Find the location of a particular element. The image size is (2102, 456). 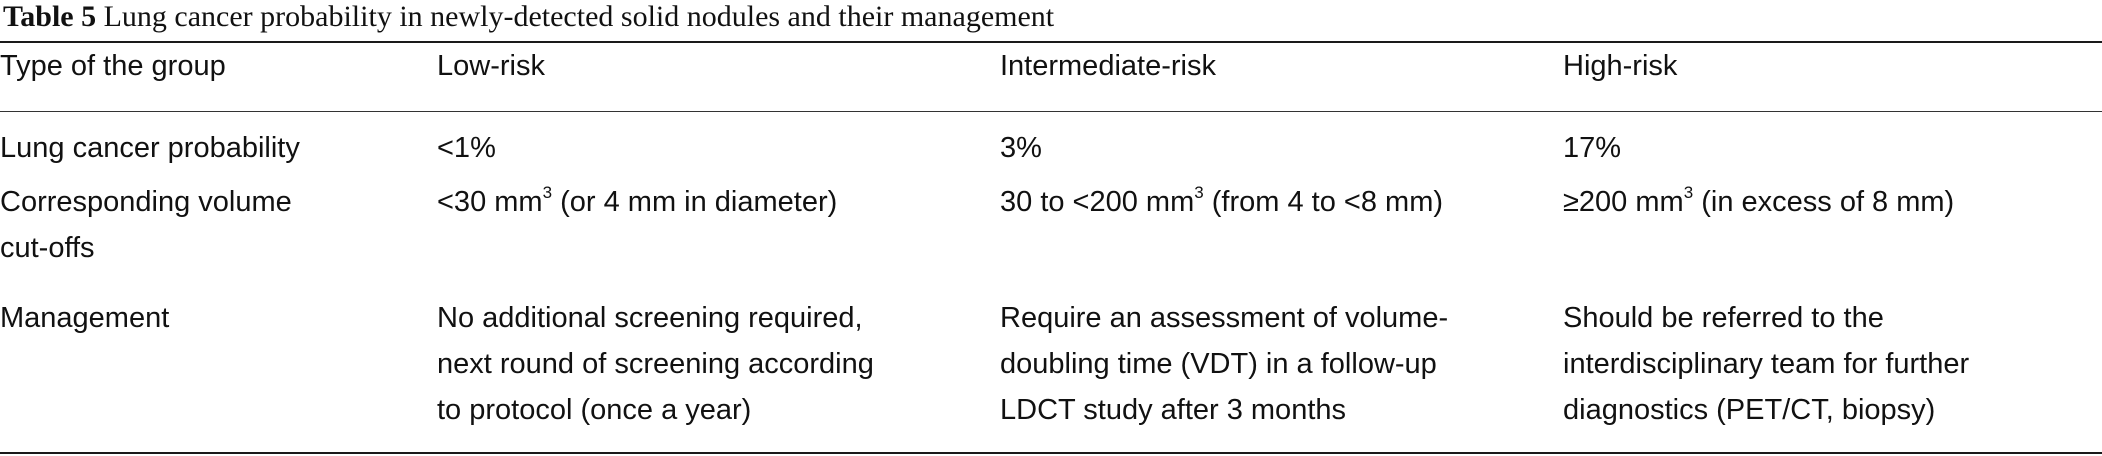

cell-volume-low-value: <30 mm is located at coordinates (490, 202).